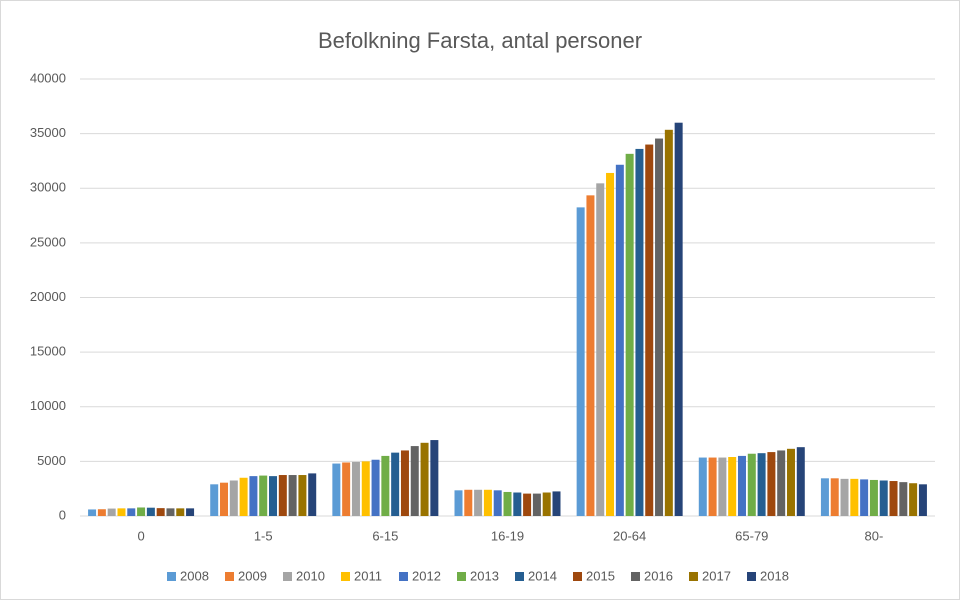 This screenshot has width=960, height=600. Describe the element at coordinates (48, 296) in the screenshot. I see `y-tick-label: 20000` at that location.